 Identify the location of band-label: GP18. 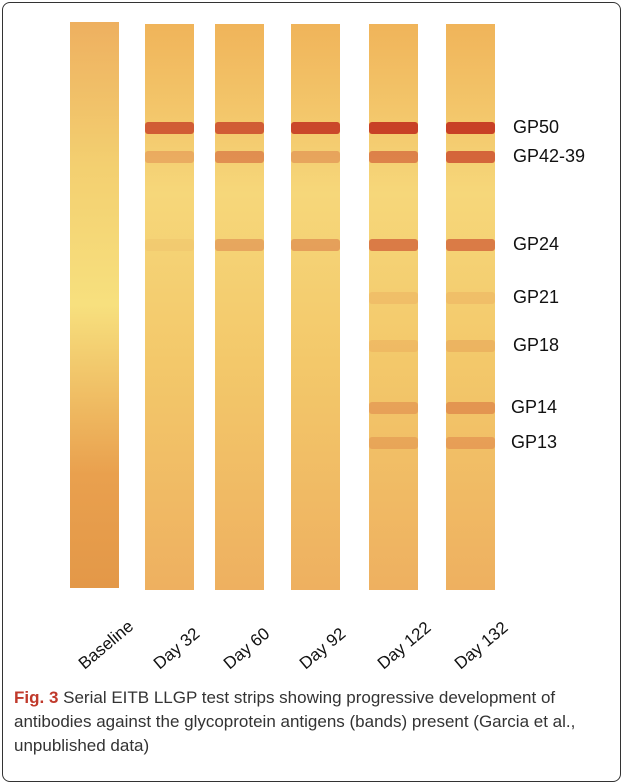
(536, 345).